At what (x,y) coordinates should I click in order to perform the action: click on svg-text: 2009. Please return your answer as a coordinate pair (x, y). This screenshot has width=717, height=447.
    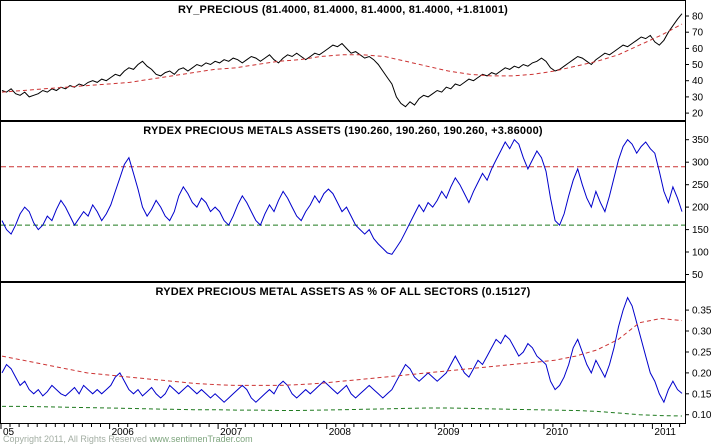
    Looking at the image, I should click on (448, 432).